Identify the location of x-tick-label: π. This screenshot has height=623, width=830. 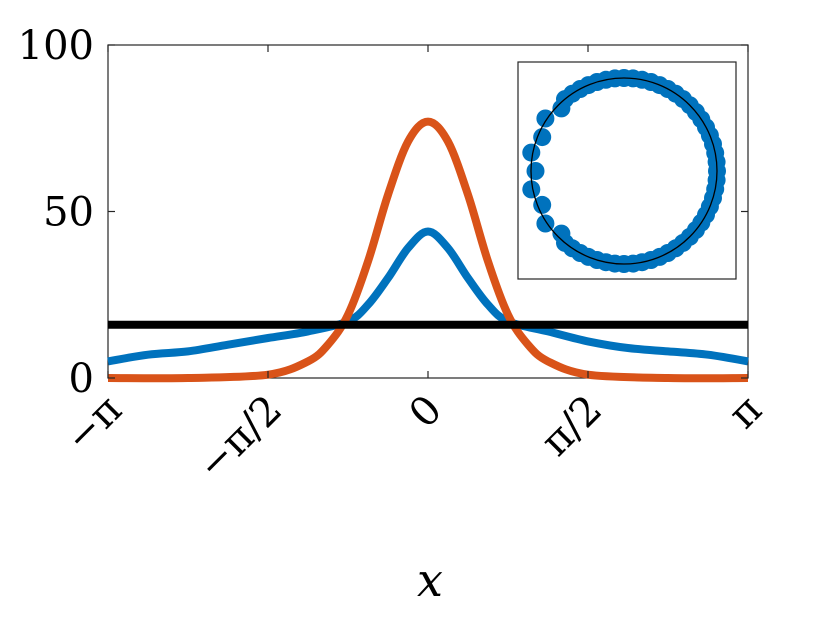
(745, 412).